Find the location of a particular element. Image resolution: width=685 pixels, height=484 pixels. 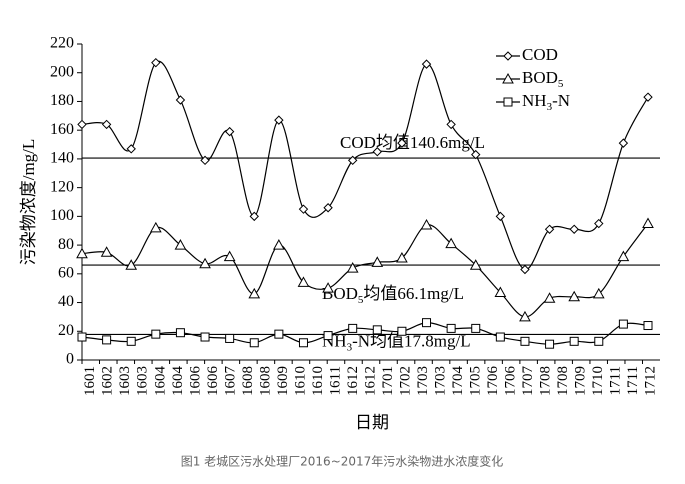

legend-label-part: 3 is located at coordinates (550, 107).